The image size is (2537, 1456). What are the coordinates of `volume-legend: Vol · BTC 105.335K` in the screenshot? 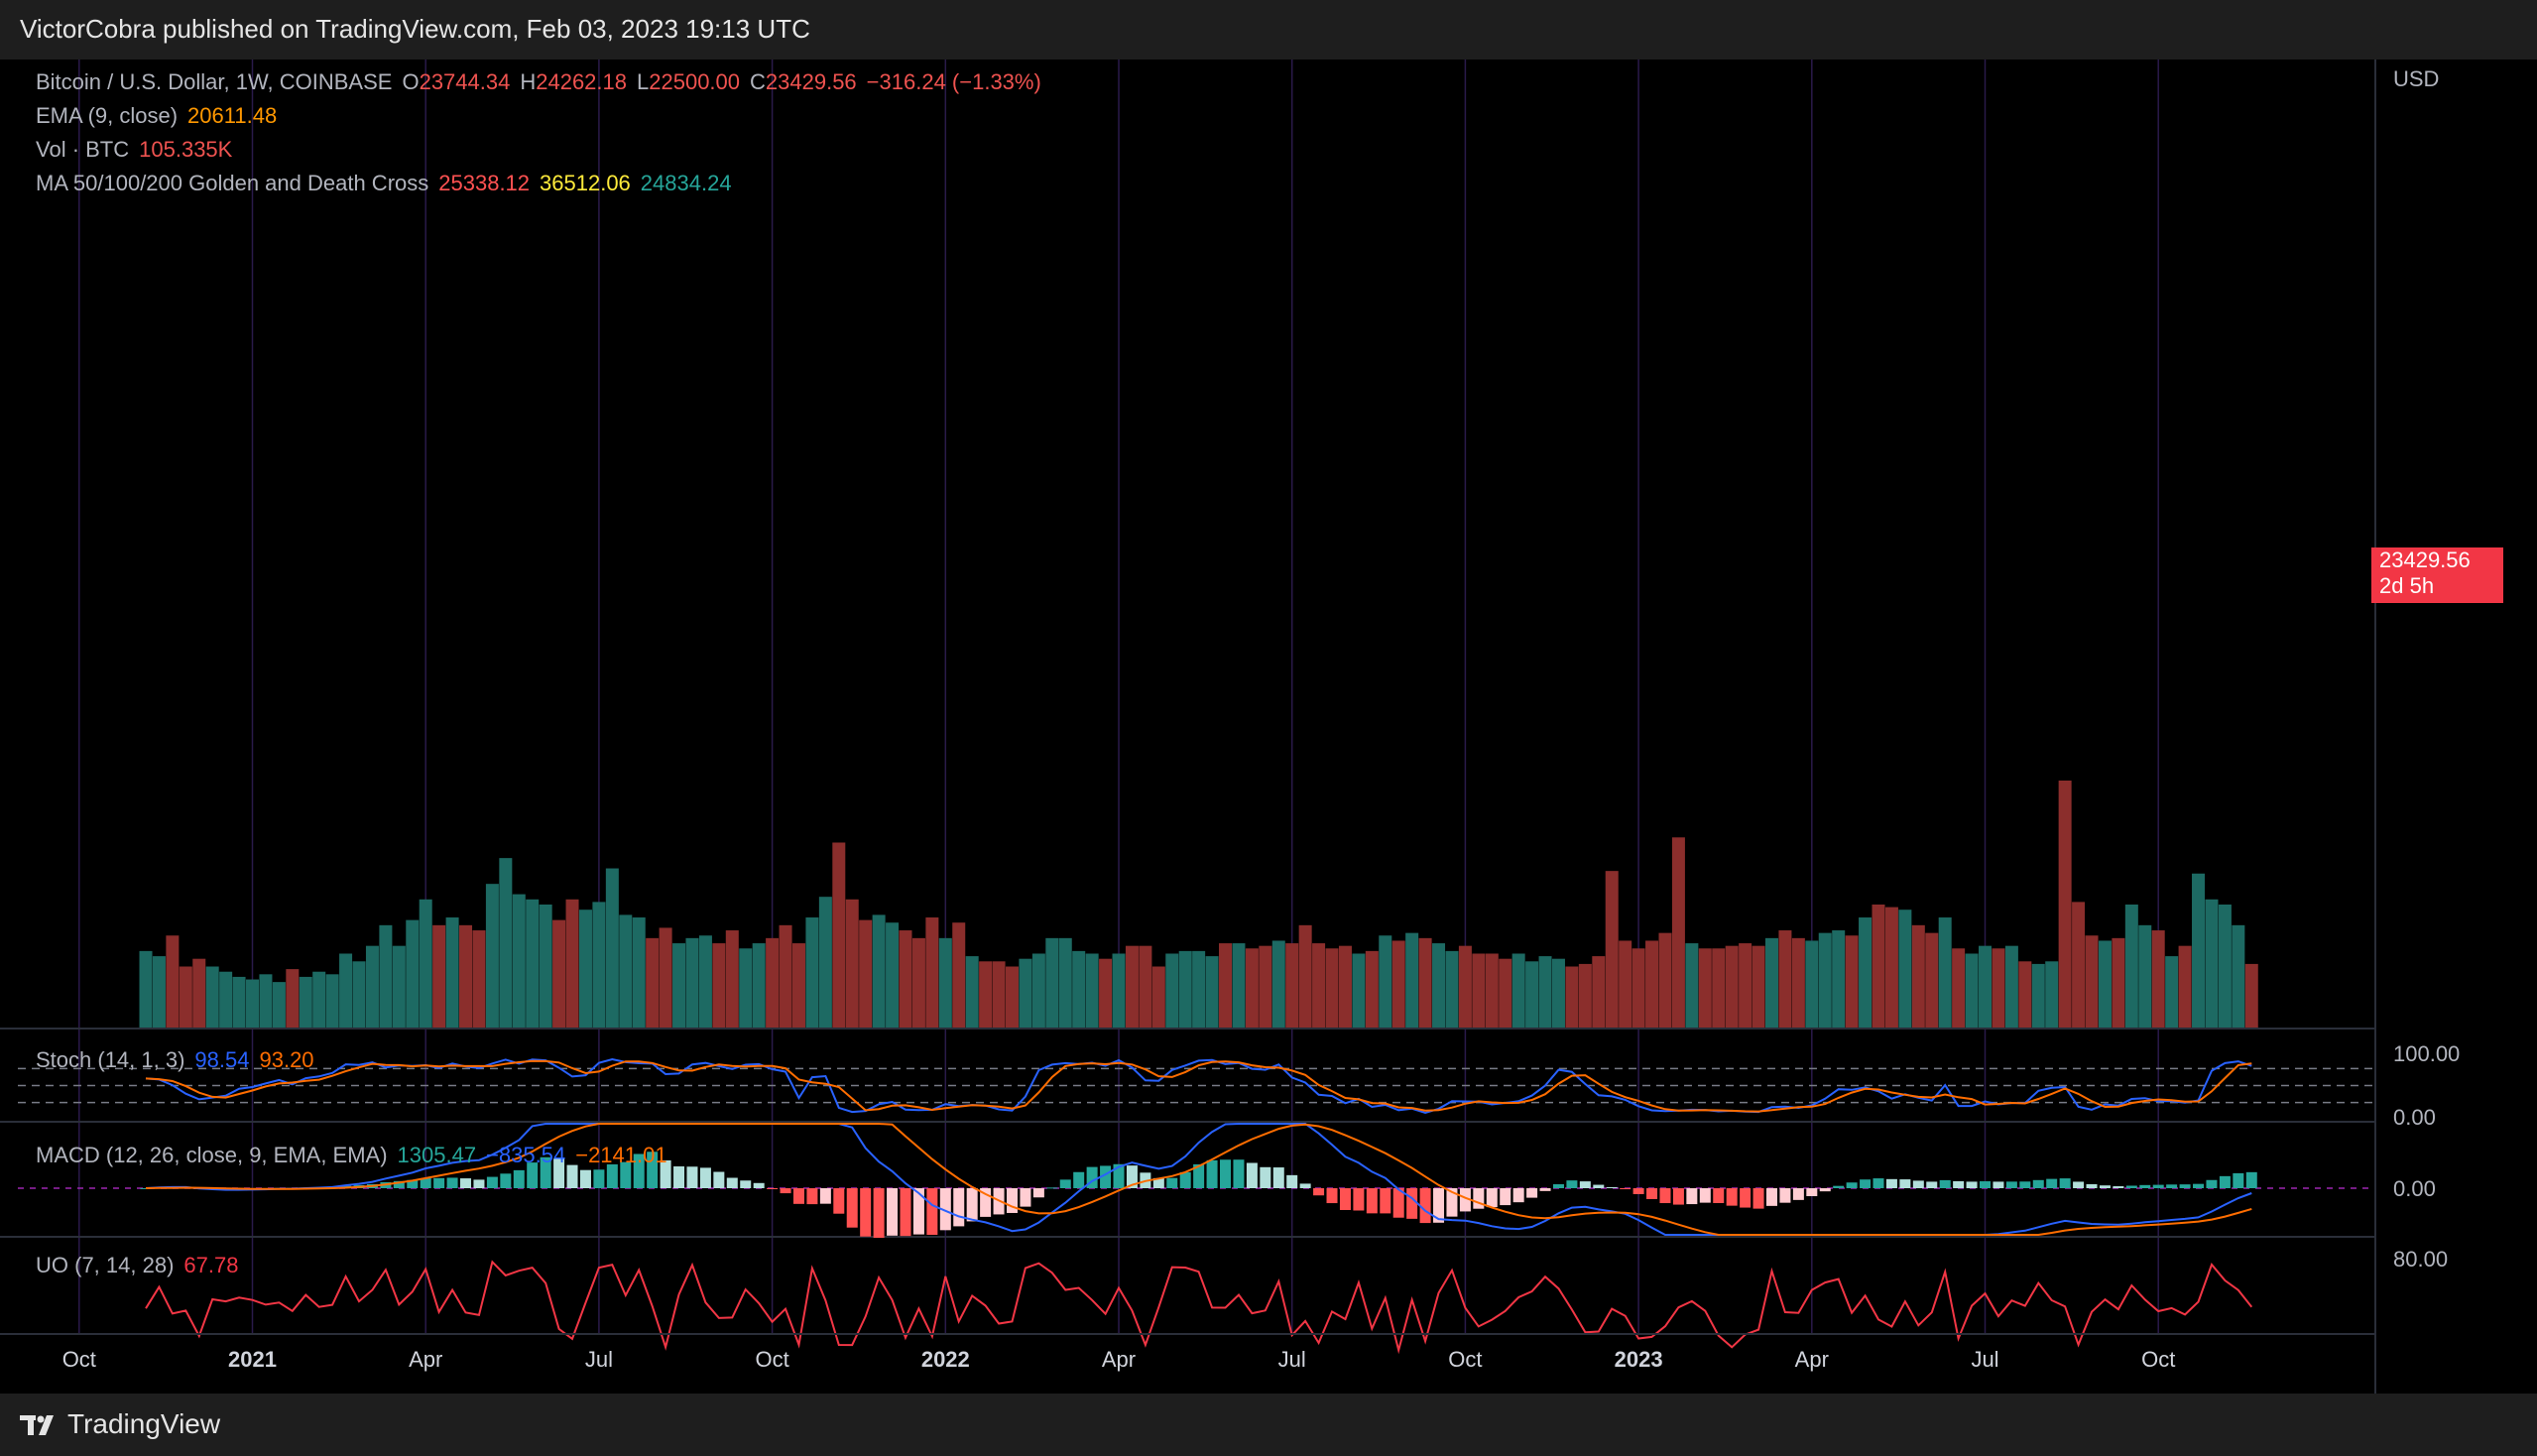 It's located at (139, 150).